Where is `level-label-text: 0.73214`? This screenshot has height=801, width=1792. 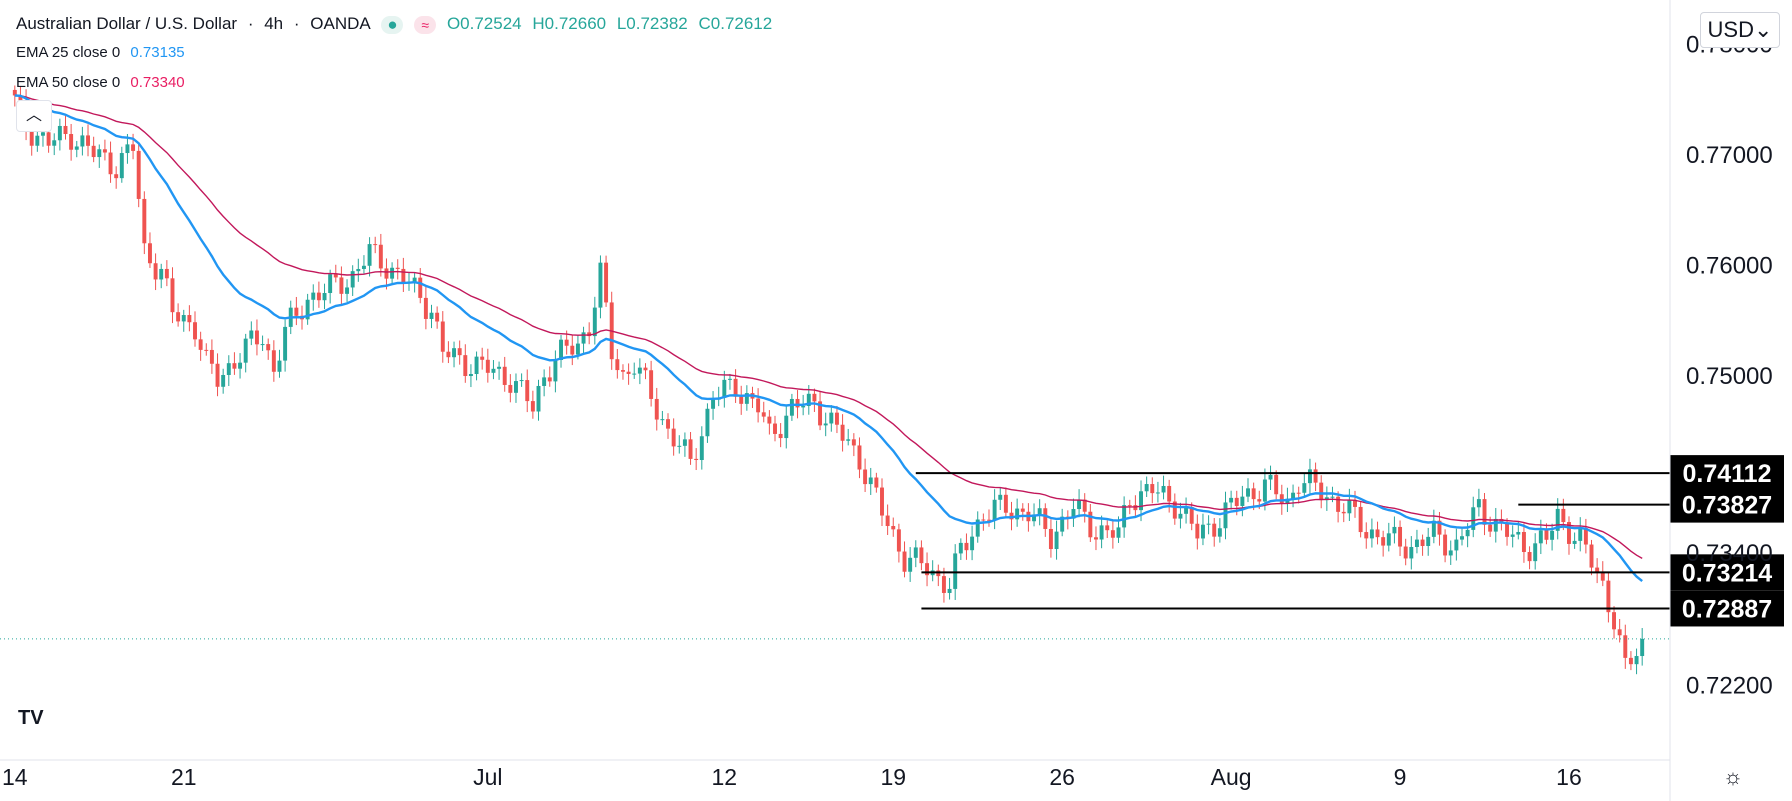 level-label-text: 0.73214 is located at coordinates (1727, 573).